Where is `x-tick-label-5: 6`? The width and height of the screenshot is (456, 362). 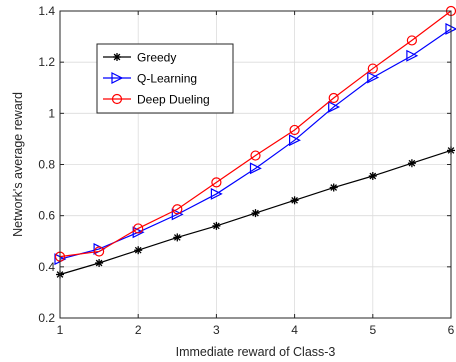 x-tick-label-5: 6 is located at coordinates (451, 330).